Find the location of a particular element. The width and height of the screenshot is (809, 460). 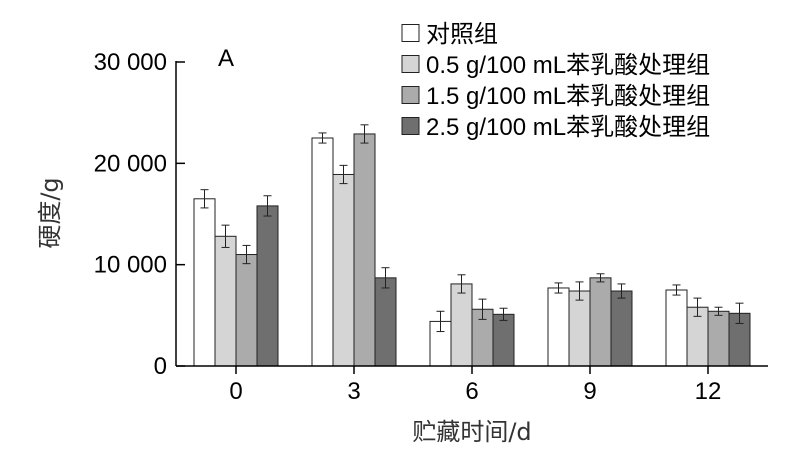

x-axis-ticks: 0 3 6 9 12 is located at coordinates (475, 385).